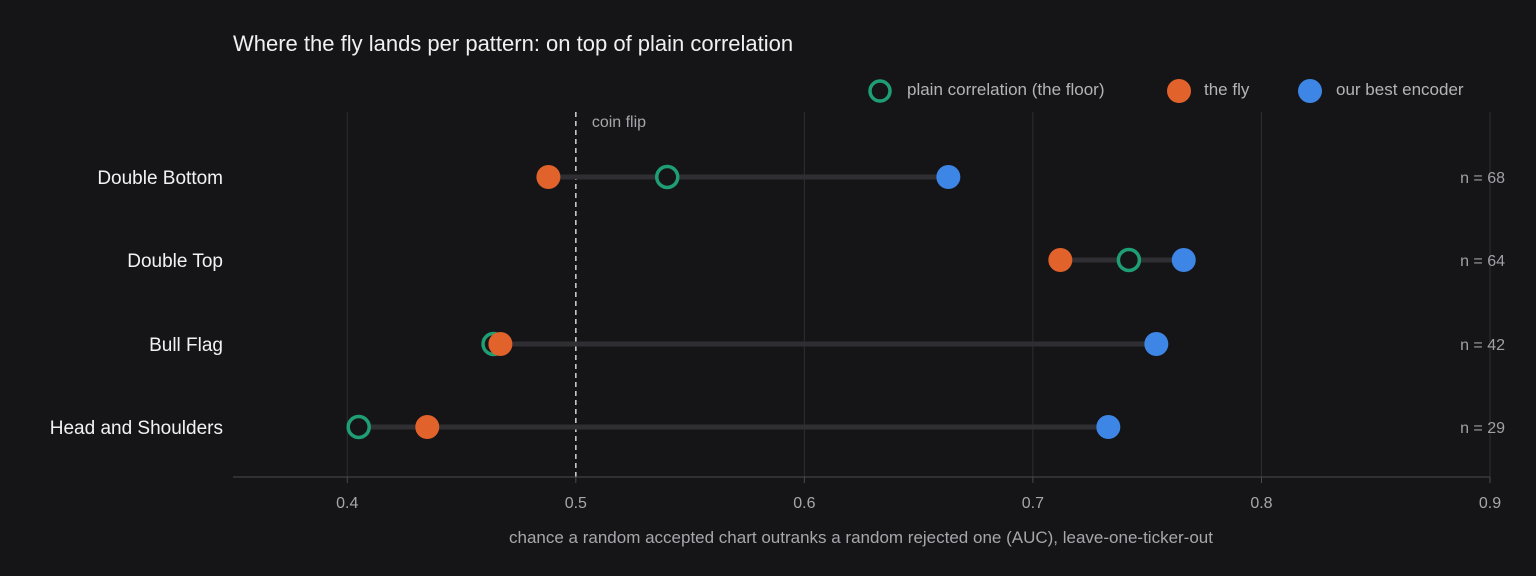 The width and height of the screenshot is (1536, 576). What do you see at coordinates (804, 503) in the screenshot?
I see `x-tick-label: 0.6` at bounding box center [804, 503].